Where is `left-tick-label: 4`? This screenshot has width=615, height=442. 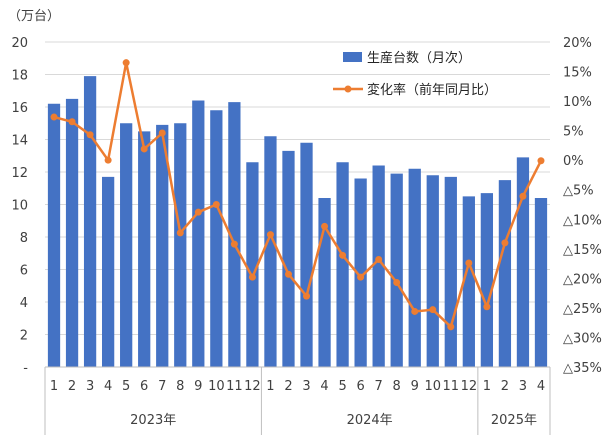
left-tick-label: 4 is located at coordinates (24, 303).